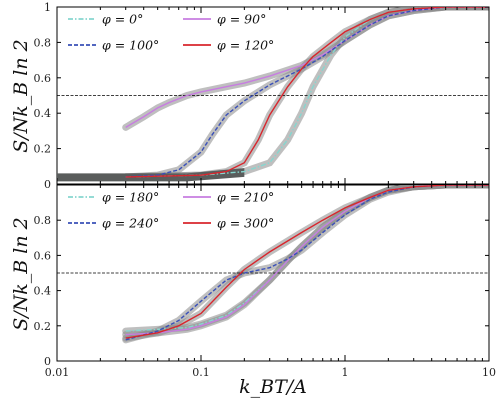  What do you see at coordinates (345, 372) in the screenshot?
I see `x-tick-label: 1` at bounding box center [345, 372].